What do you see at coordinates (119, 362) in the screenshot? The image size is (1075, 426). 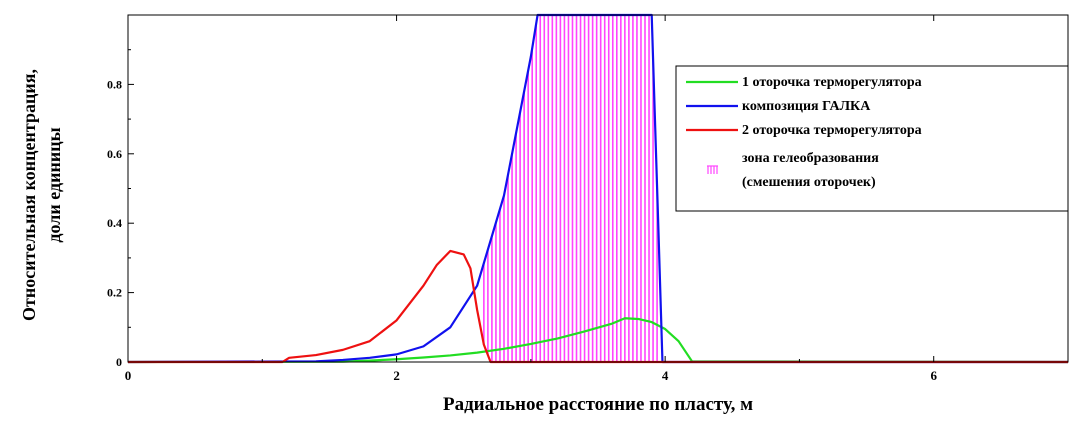 I see `y-tick-label: 0` at bounding box center [119, 362].